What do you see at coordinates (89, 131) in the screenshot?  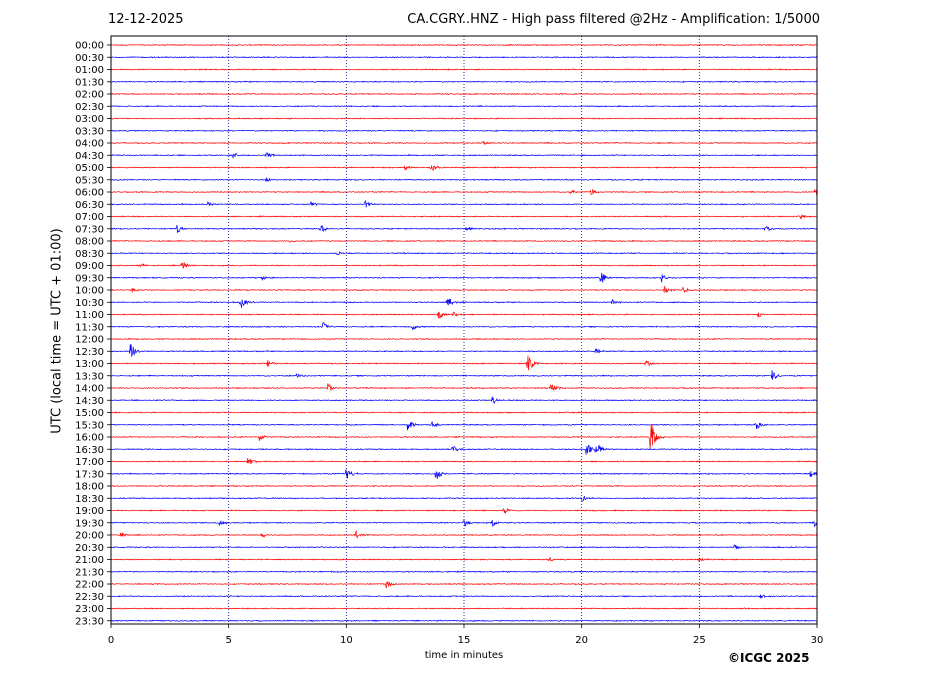 I see `row-label: 03:30` at bounding box center [89, 131].